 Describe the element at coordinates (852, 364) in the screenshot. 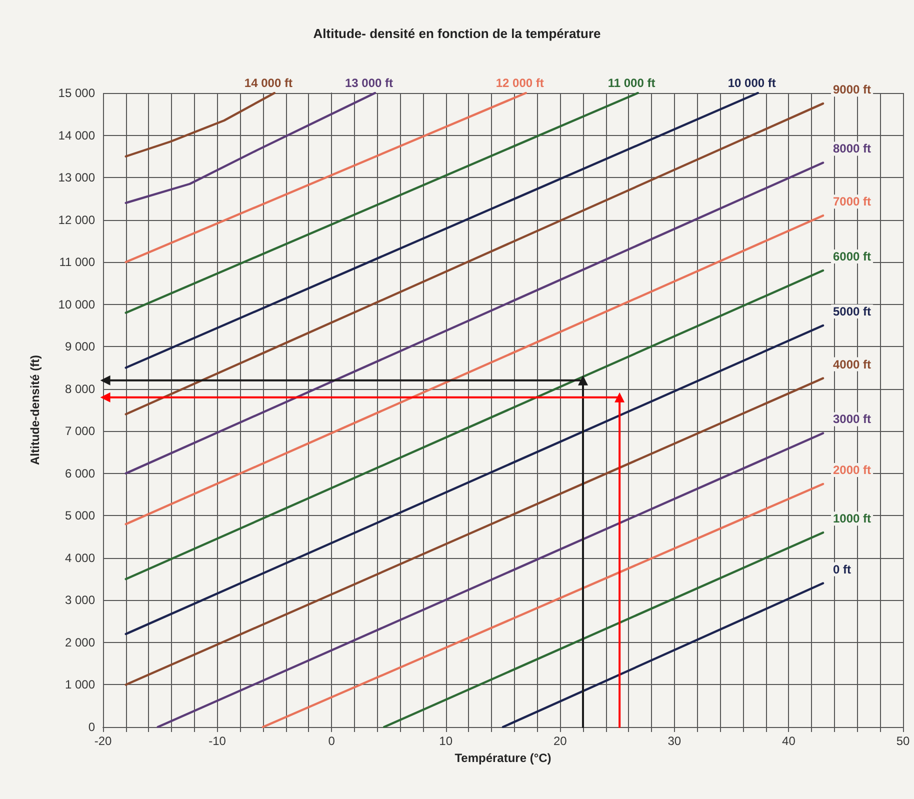

I see `series-label: 4000 ft` at that location.